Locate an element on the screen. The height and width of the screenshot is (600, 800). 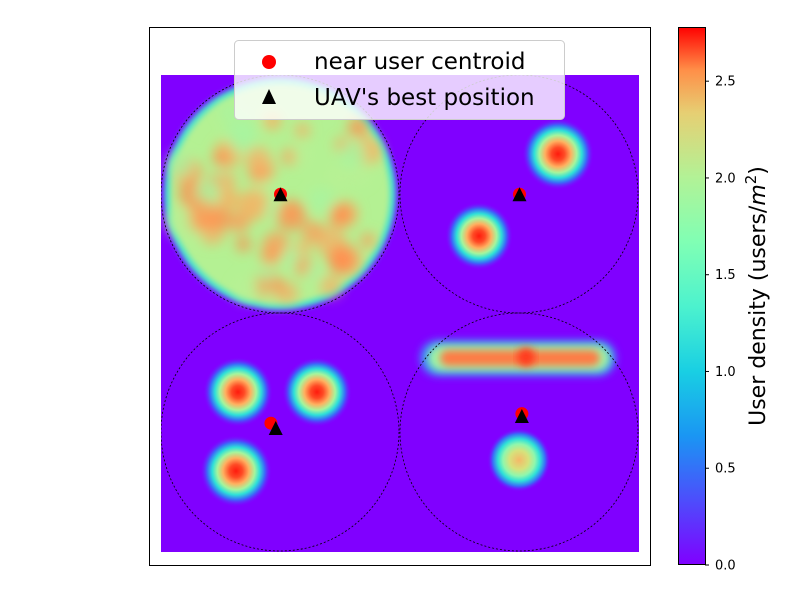
legend: near user centroid UAV's best position is located at coordinates (399, 80).